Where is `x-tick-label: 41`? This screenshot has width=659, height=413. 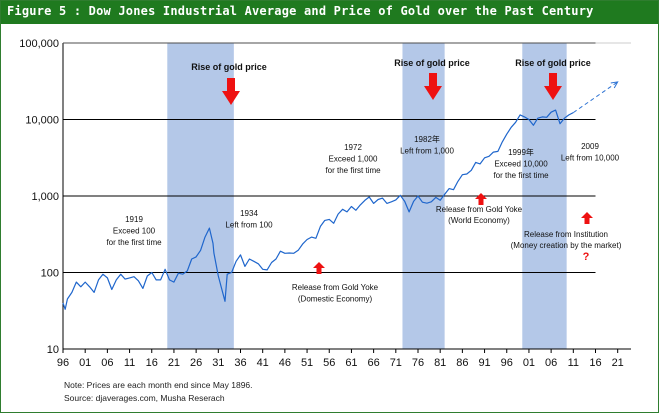 x-tick-label: 41 is located at coordinates (263, 363).